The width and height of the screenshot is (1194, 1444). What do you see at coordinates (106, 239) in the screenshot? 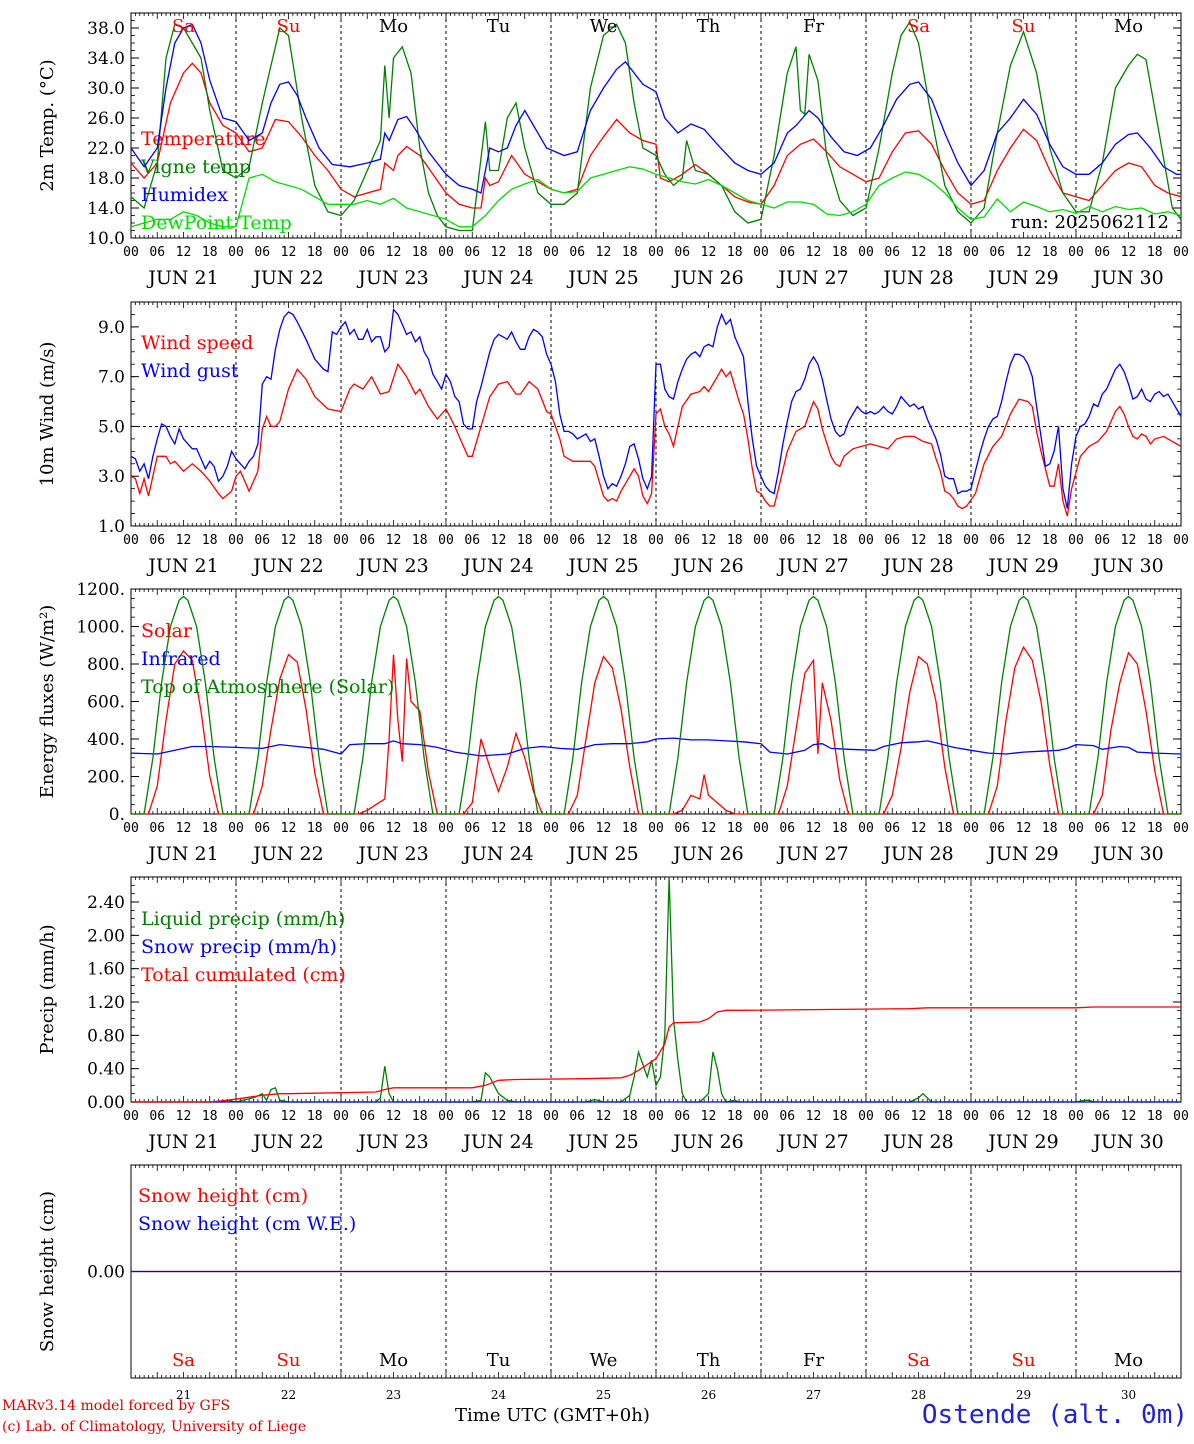
I see `y-tick-label: 10.0` at bounding box center [106, 239].